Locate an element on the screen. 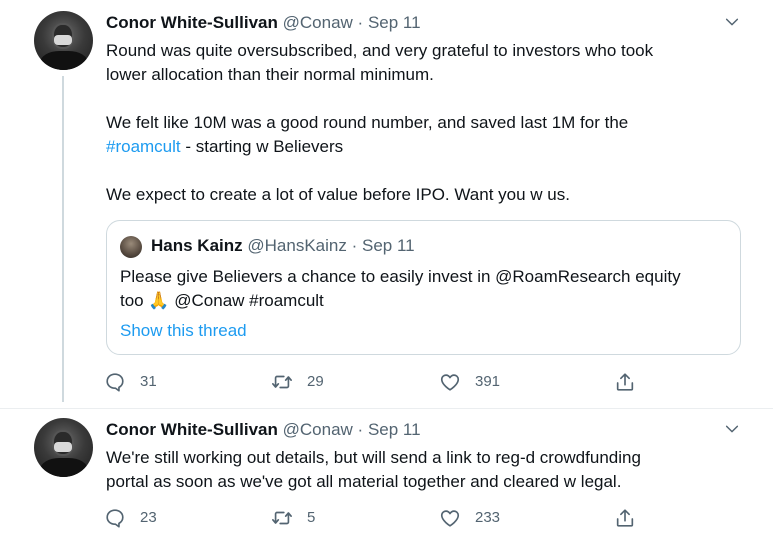 The width and height of the screenshot is (773, 543). reply-button: 31 is located at coordinates (130, 382).